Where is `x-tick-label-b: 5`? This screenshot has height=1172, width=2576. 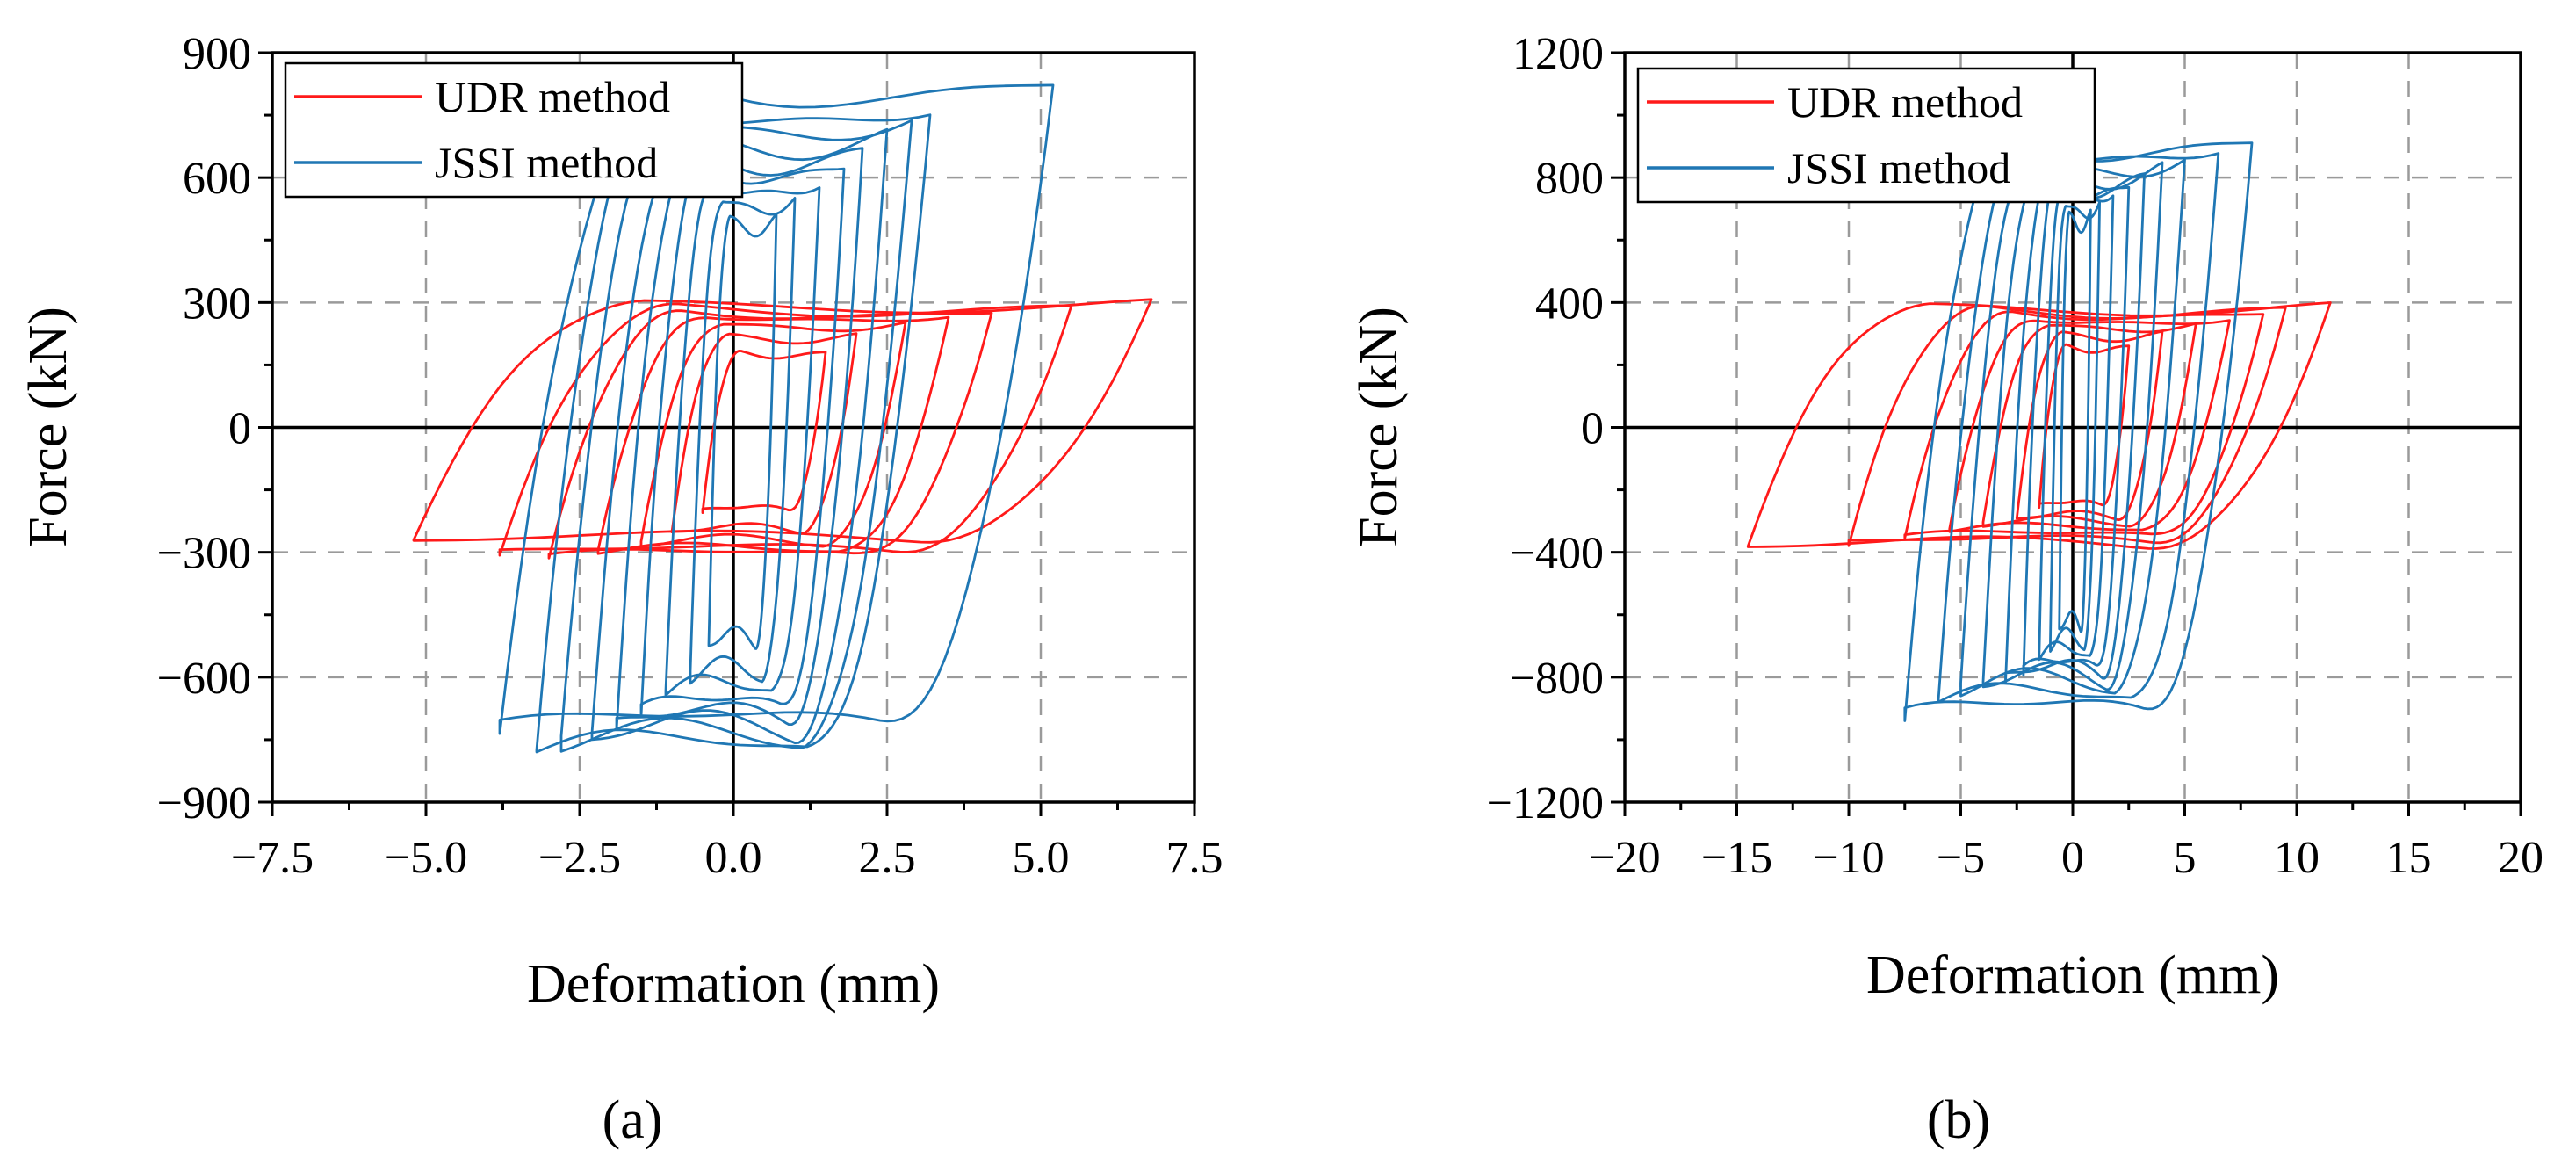 x-tick-label-b: 5 is located at coordinates (2185, 858).